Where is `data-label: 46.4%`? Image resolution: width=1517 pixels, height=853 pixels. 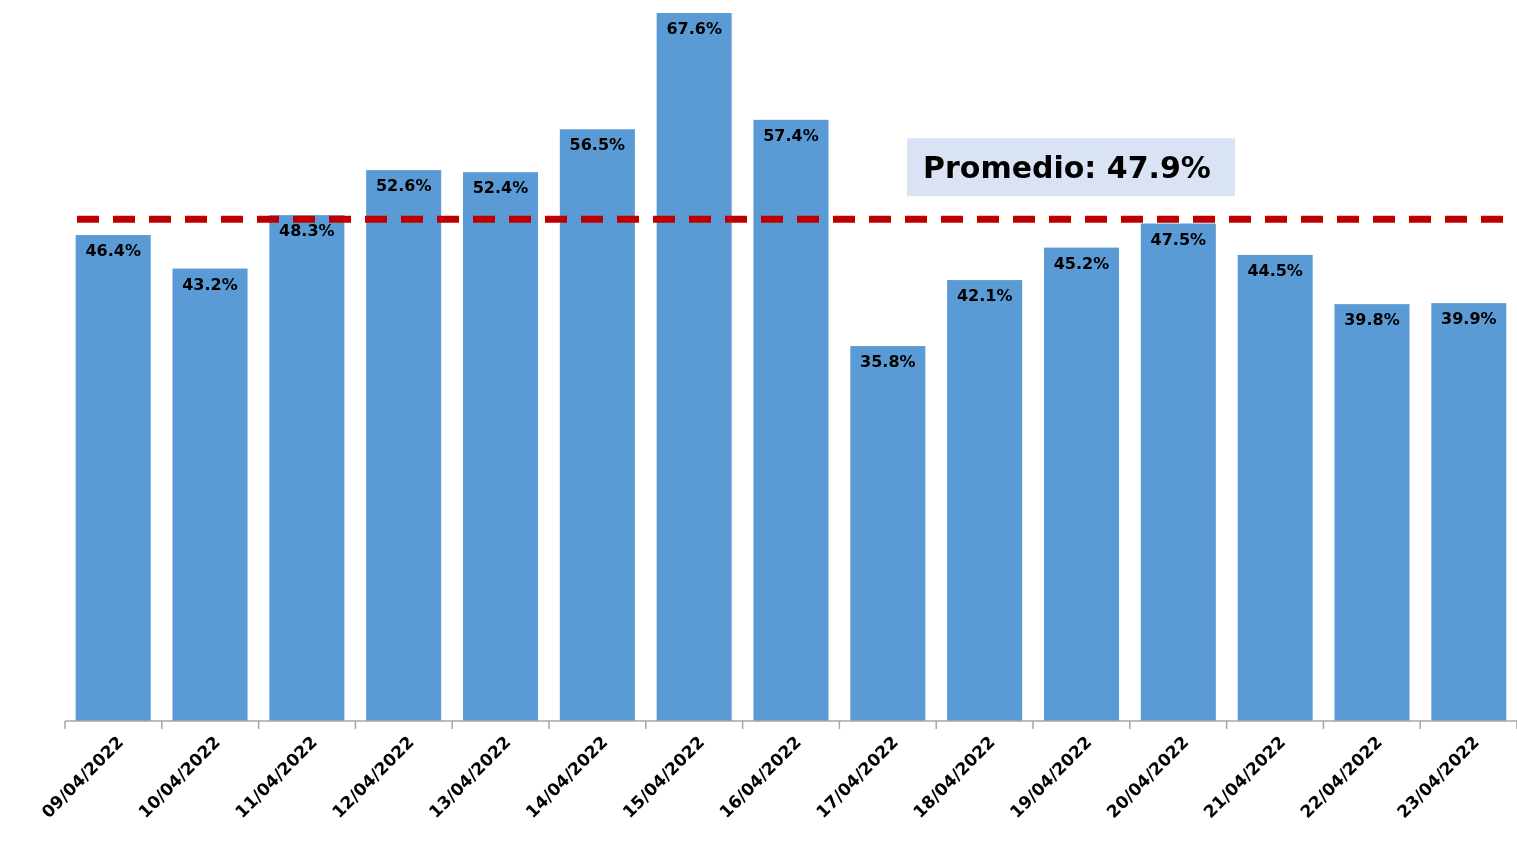 data-label: 46.4% is located at coordinates (113, 251).